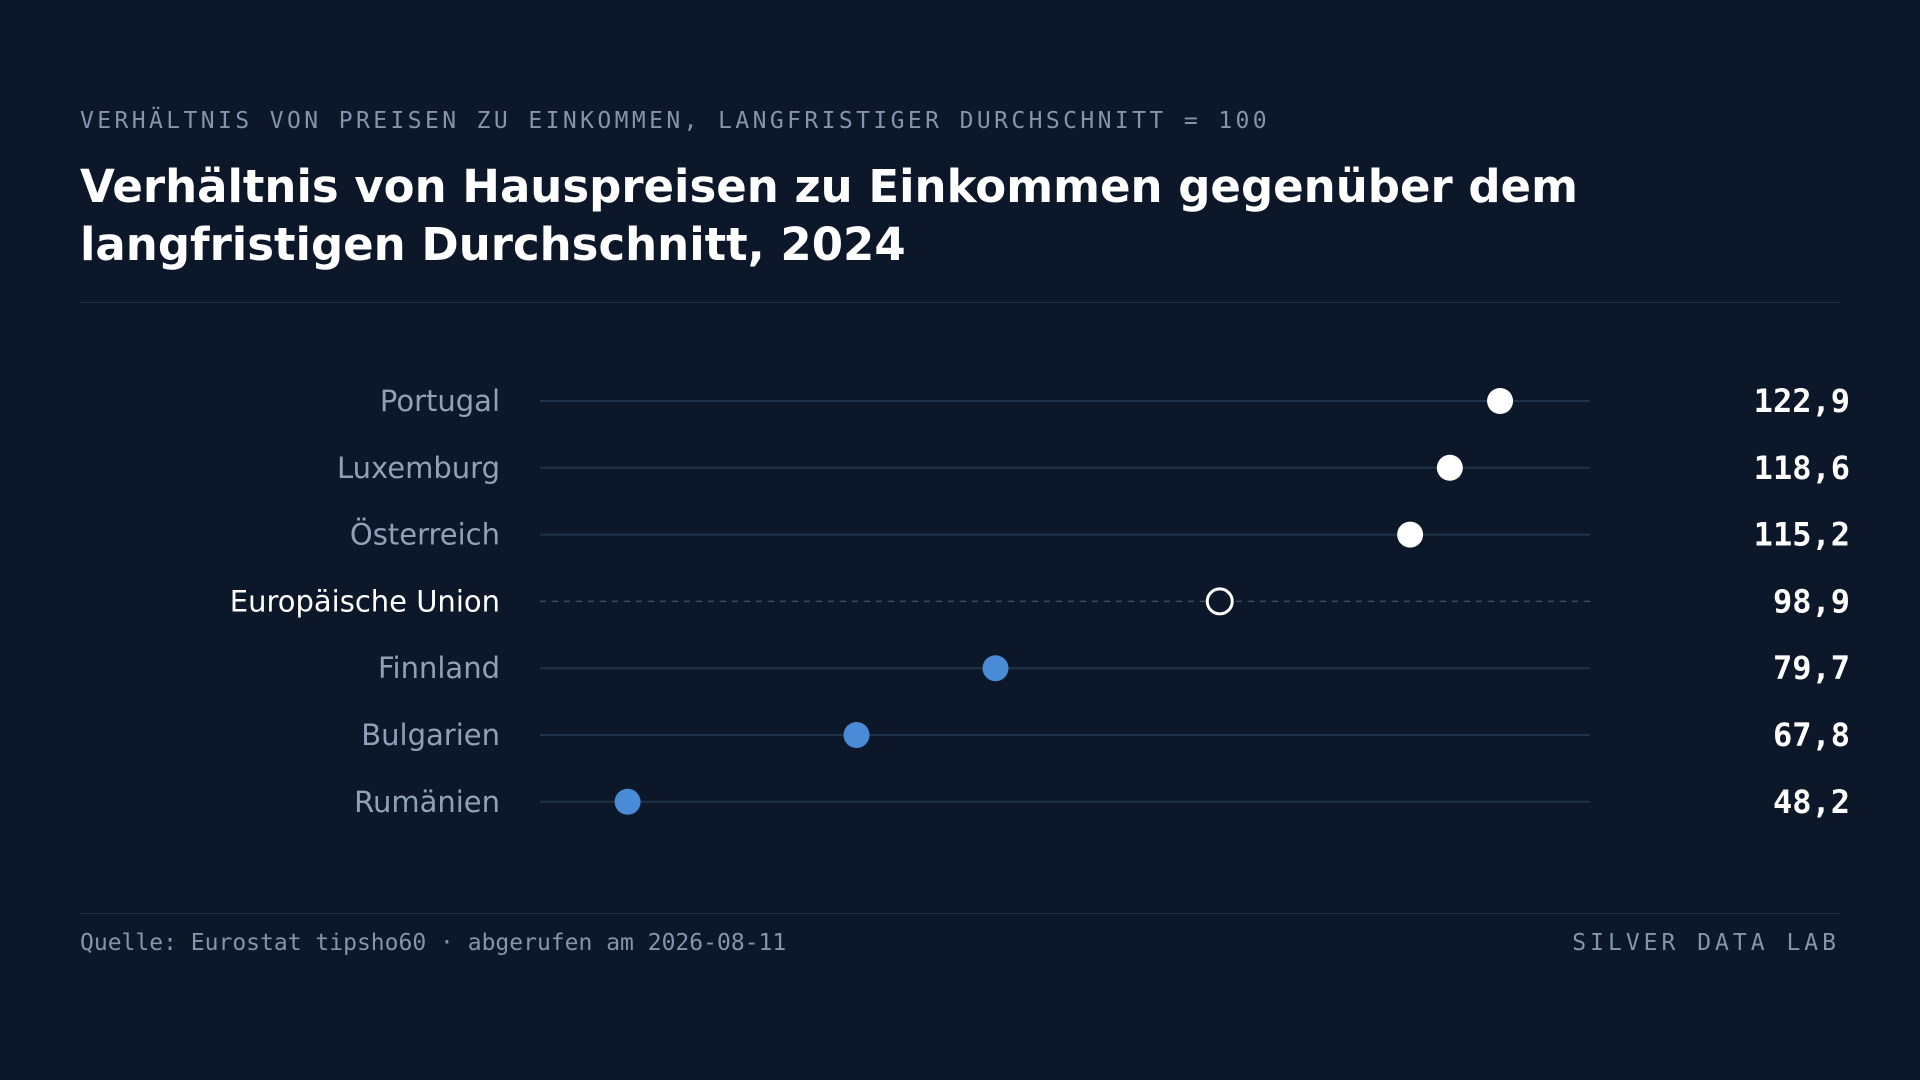 The image size is (1920, 1080). I want to click on category-label-0: Portugal, so click(440, 401).